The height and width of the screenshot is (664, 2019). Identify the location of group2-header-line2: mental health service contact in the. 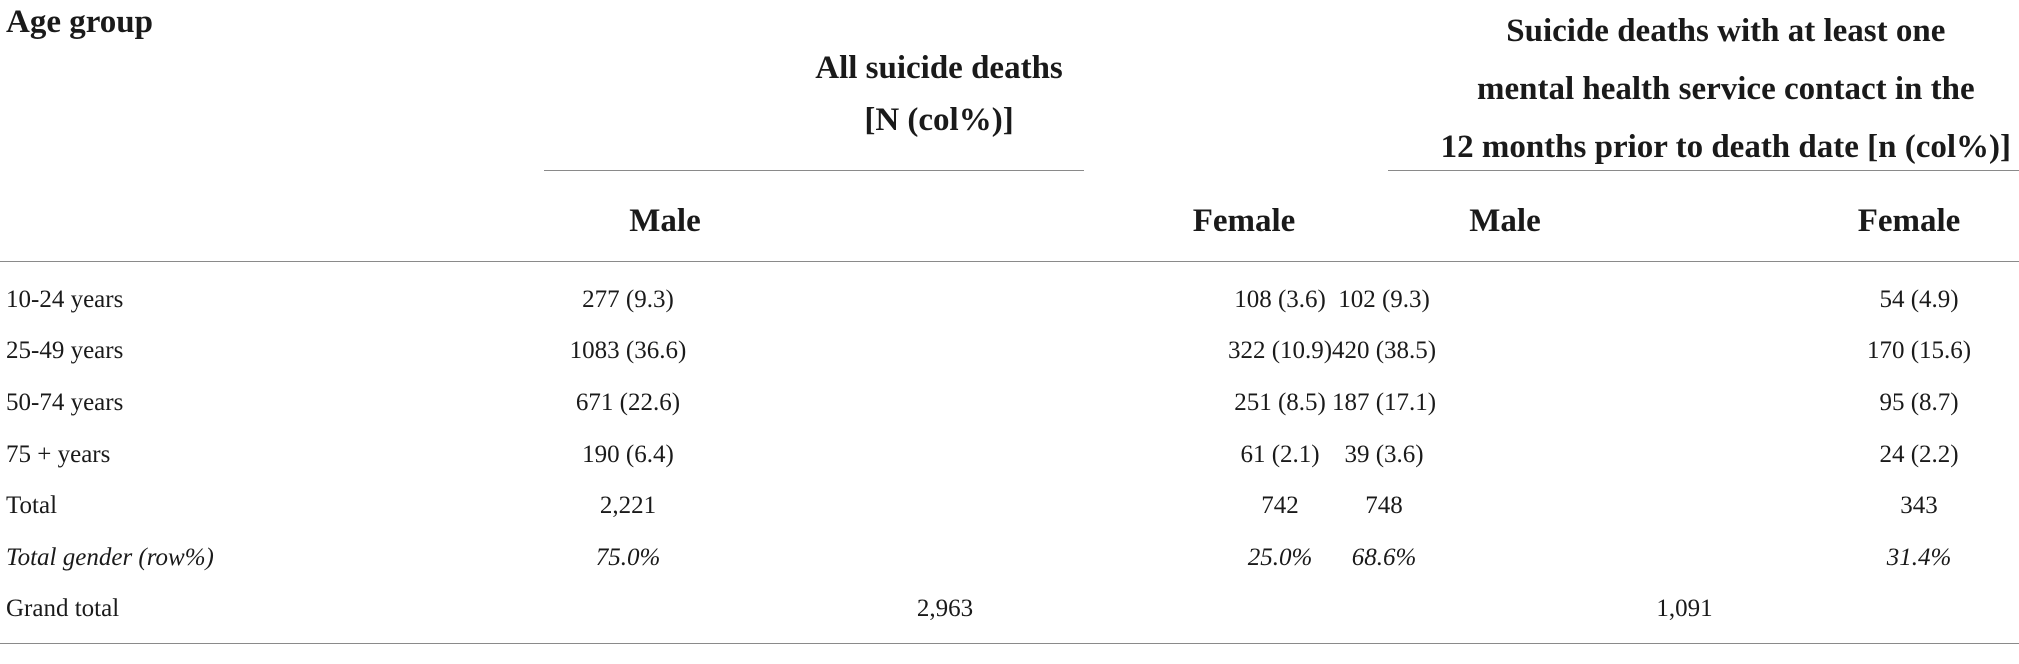
(1725, 89).